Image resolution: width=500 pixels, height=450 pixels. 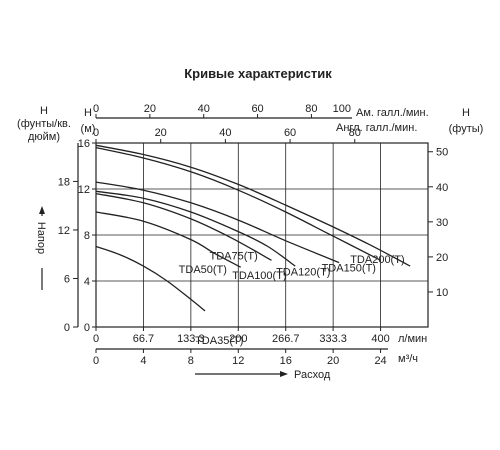 I want to click on left-outer-label-line-1: H, so click(x=44, y=111).